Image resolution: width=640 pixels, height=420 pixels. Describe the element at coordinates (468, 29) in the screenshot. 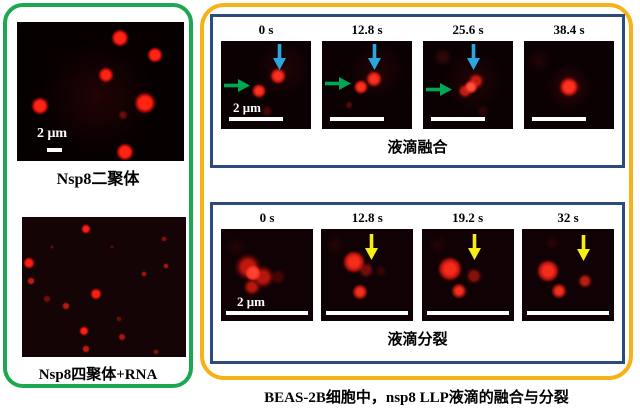

I see `time-label: 25.6 s` at that location.